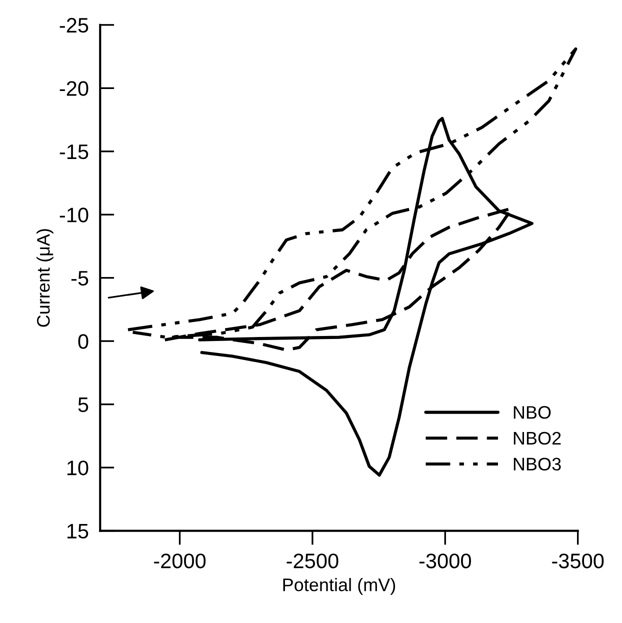 Image resolution: width=622 pixels, height=623 pixels. I want to click on x-tick-label: -3500, so click(578, 561).